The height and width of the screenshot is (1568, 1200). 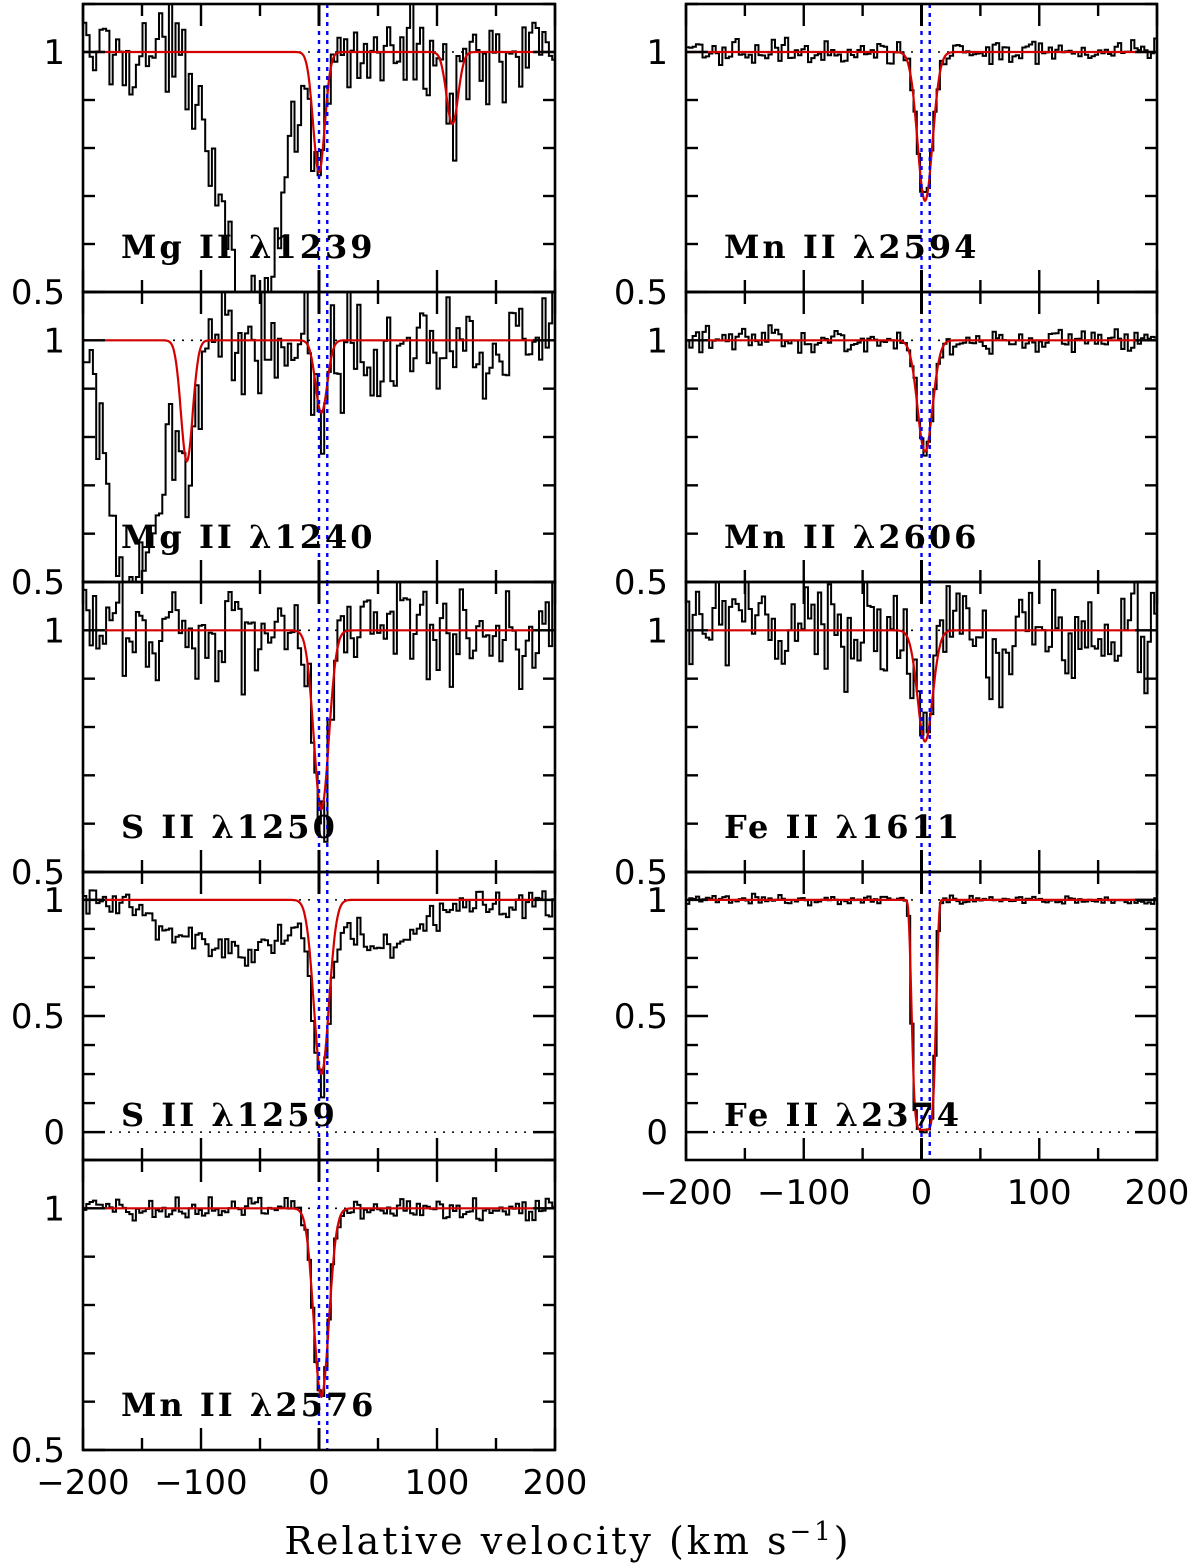 I want to click on panel-8: 1 0.5 Fe II λ1611, so click(x=886, y=736).